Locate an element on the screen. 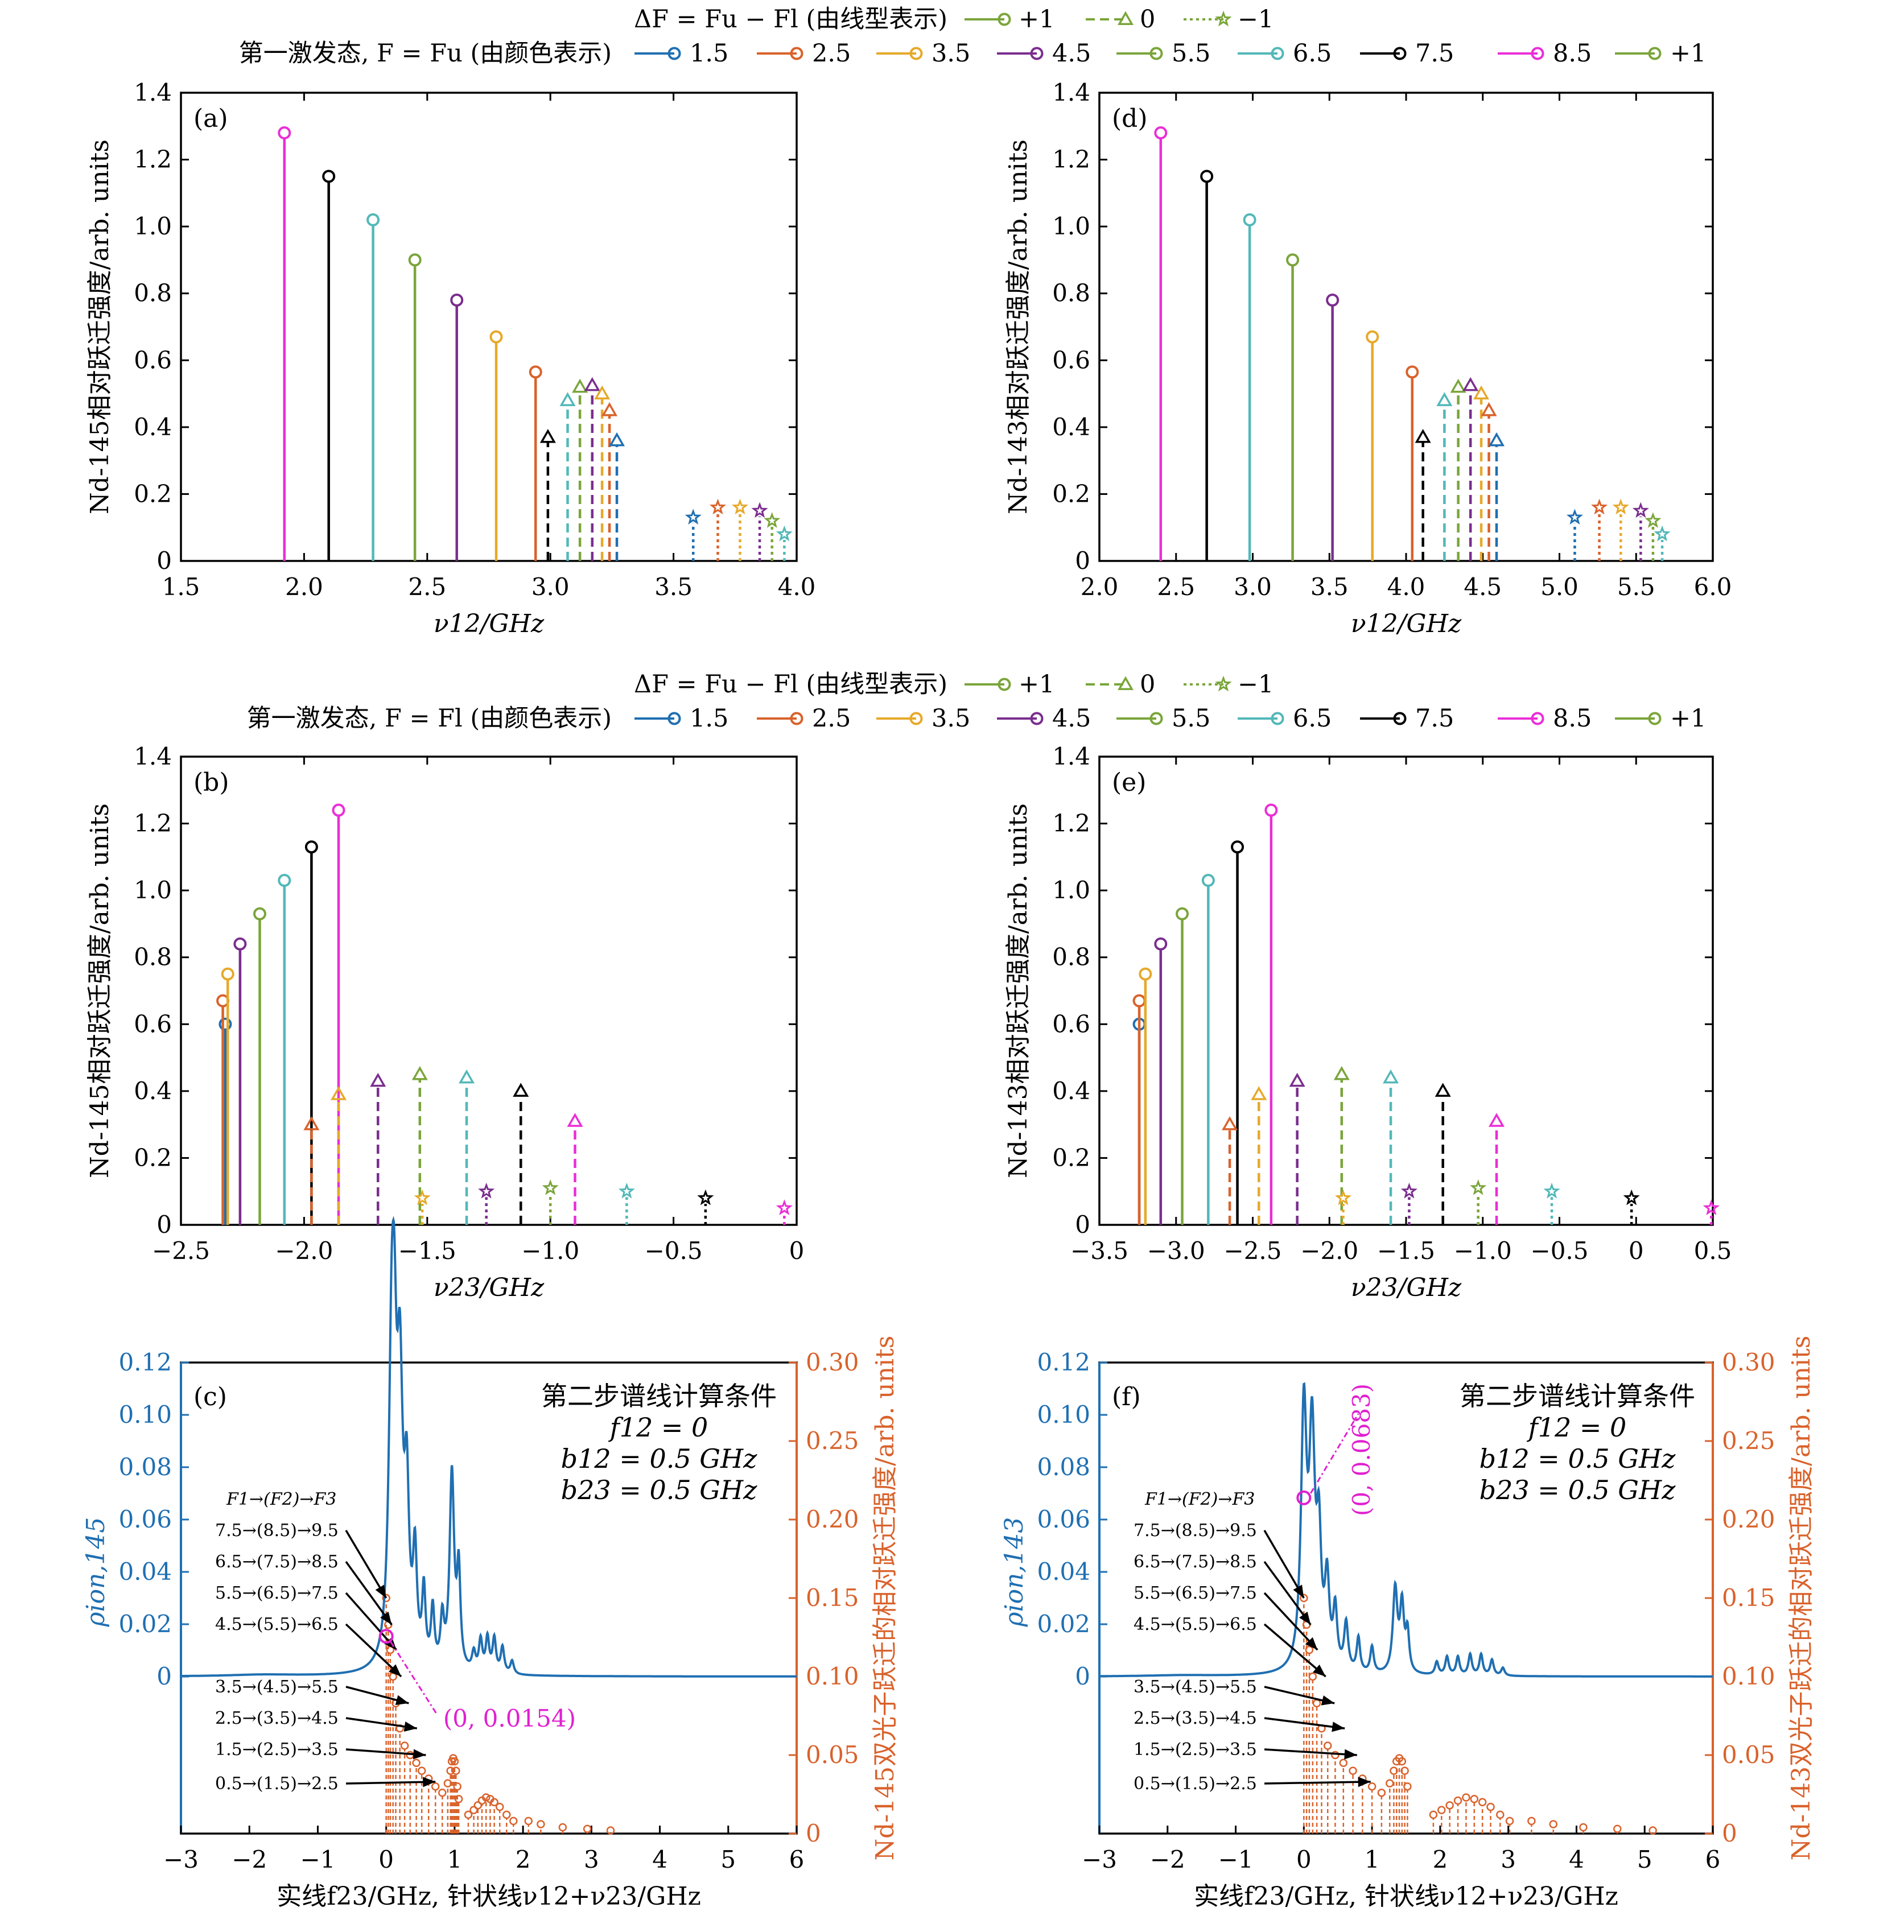 The image size is (1904, 1932). x-axis-label: ν23/GHz is located at coordinates (489, 1287).